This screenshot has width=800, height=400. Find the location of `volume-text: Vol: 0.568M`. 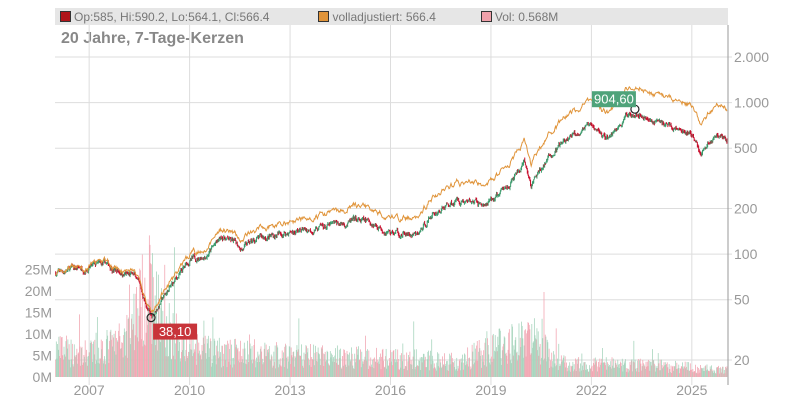

volume-text: Vol: 0.568M is located at coordinates (526, 16).